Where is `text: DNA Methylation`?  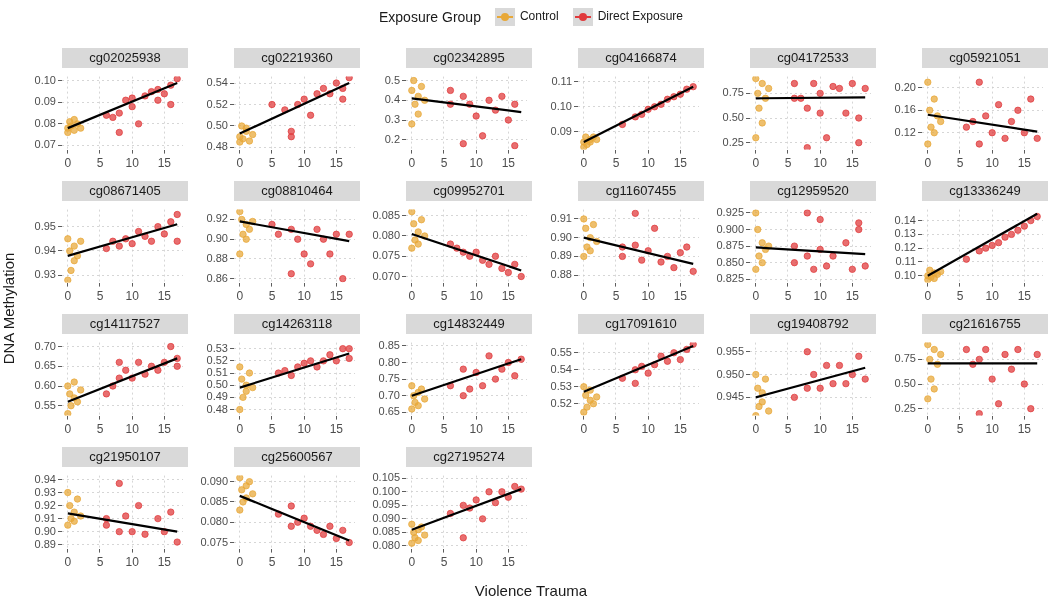 text: DNA Methylation is located at coordinates (8, 309).